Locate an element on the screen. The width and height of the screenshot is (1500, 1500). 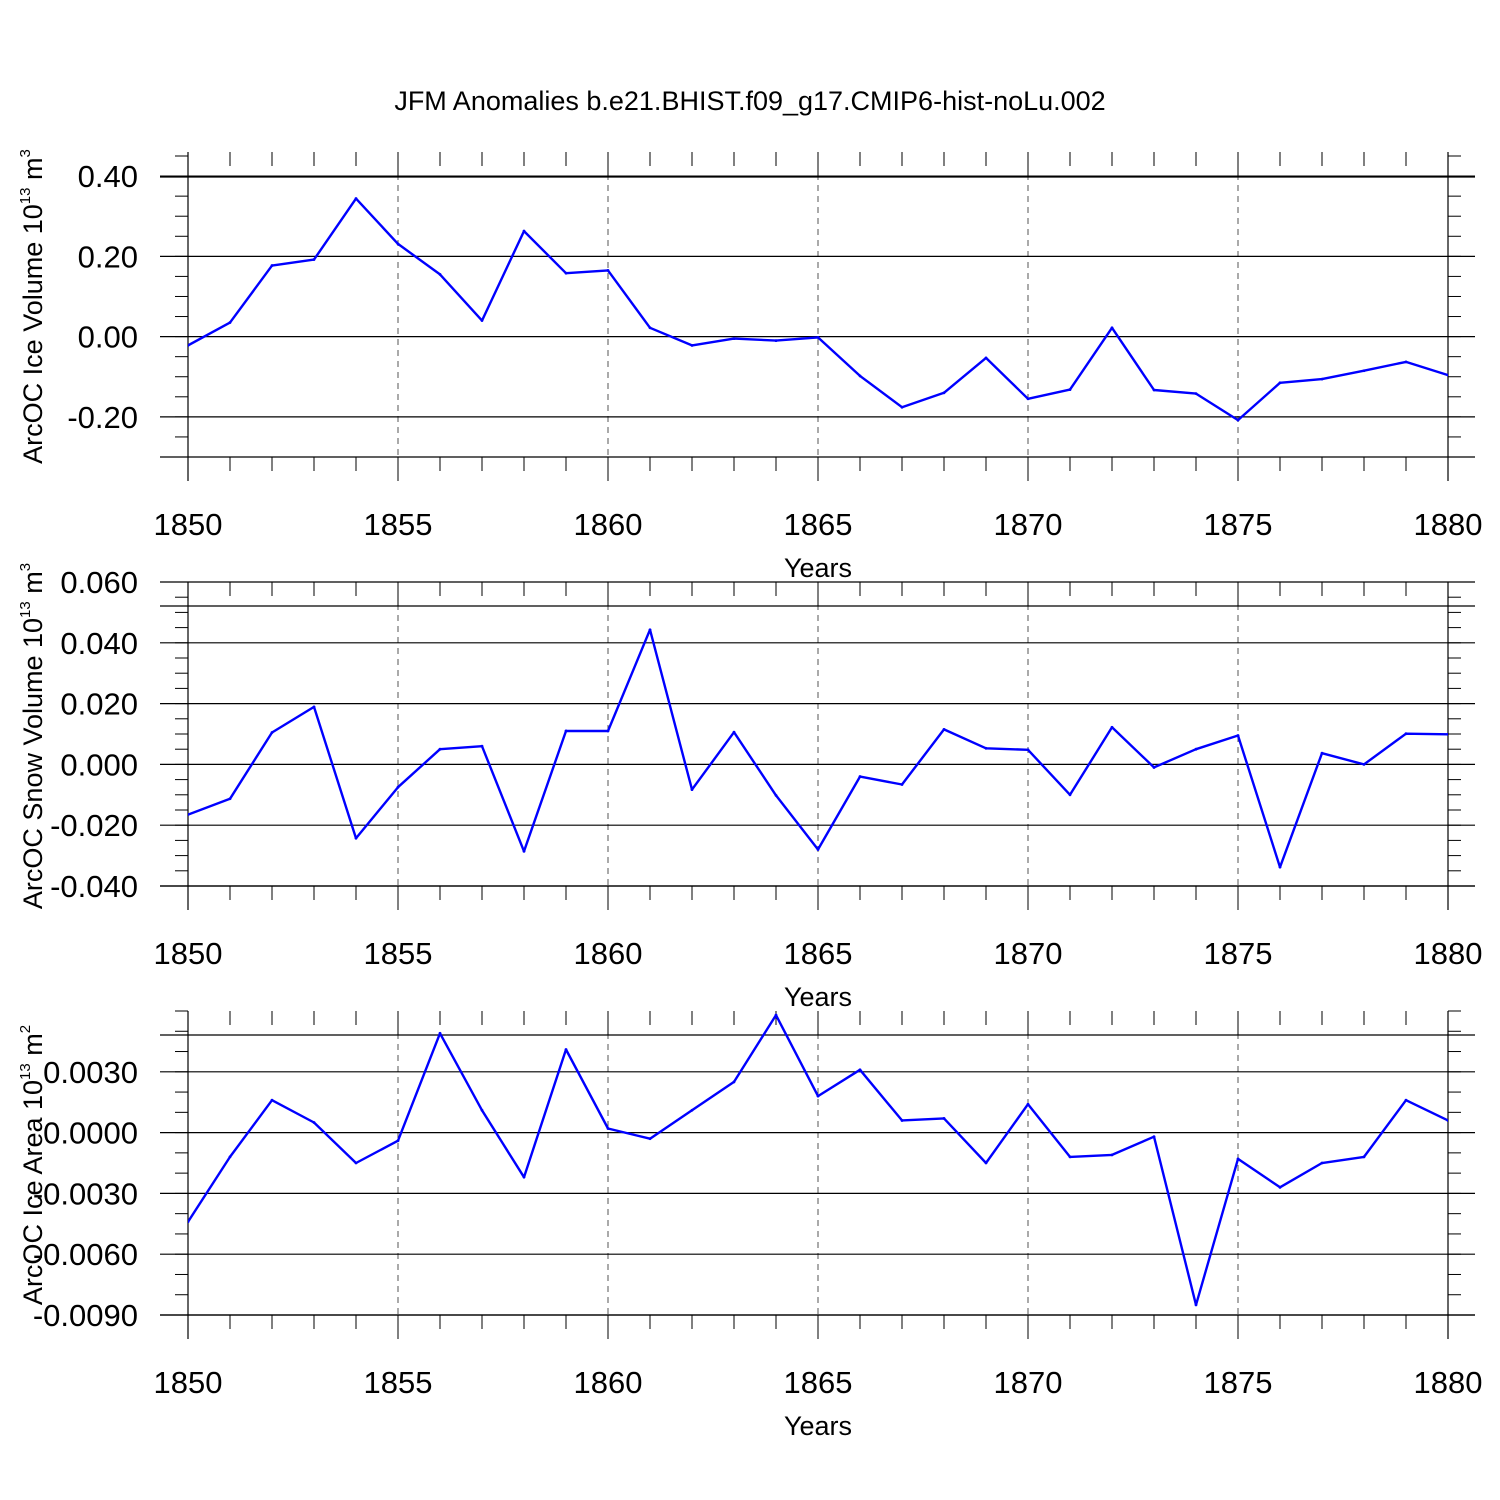
y-tick-label: 0.000 is located at coordinates (99, 764).